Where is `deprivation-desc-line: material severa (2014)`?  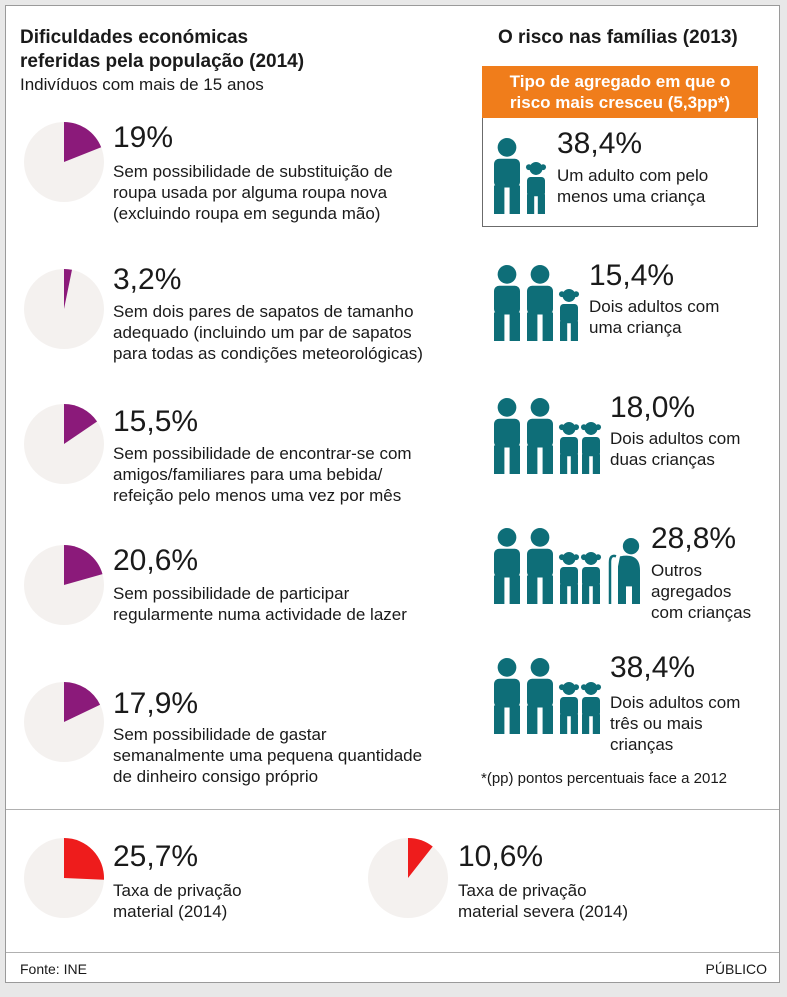 deprivation-desc-line: material severa (2014) is located at coordinates (543, 911).